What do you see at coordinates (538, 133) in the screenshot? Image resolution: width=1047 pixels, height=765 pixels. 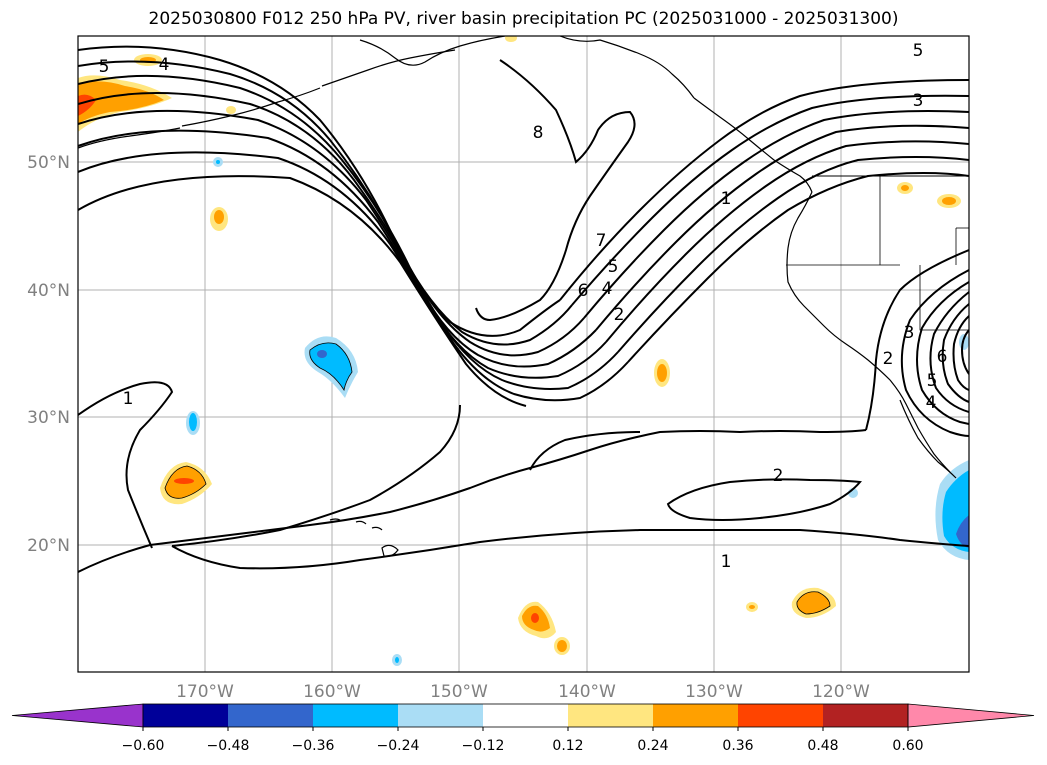 I see `contour-label: 8` at bounding box center [538, 133].